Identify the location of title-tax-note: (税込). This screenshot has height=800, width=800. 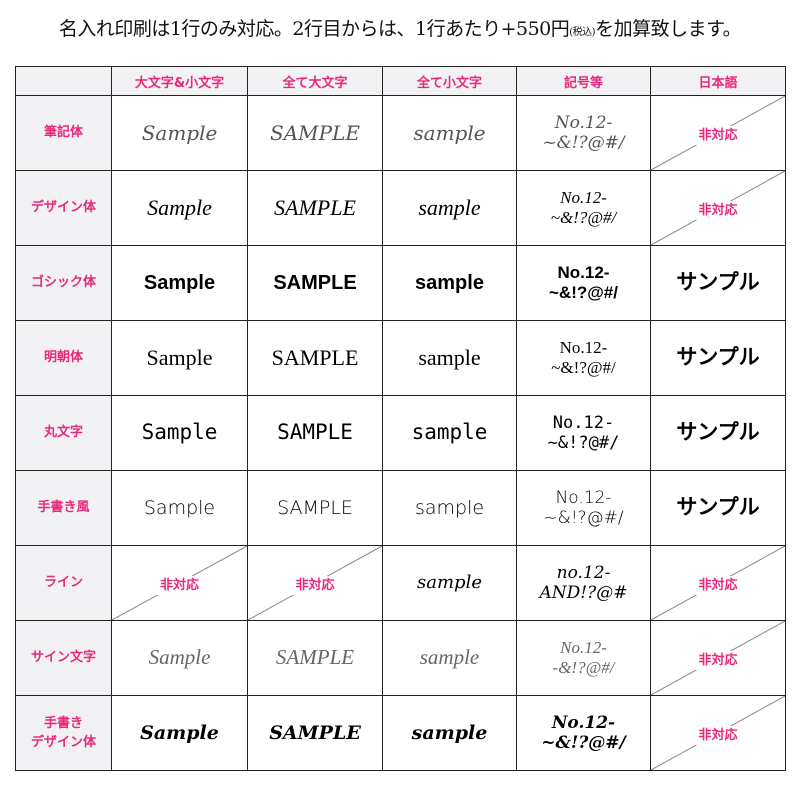
(582, 32).